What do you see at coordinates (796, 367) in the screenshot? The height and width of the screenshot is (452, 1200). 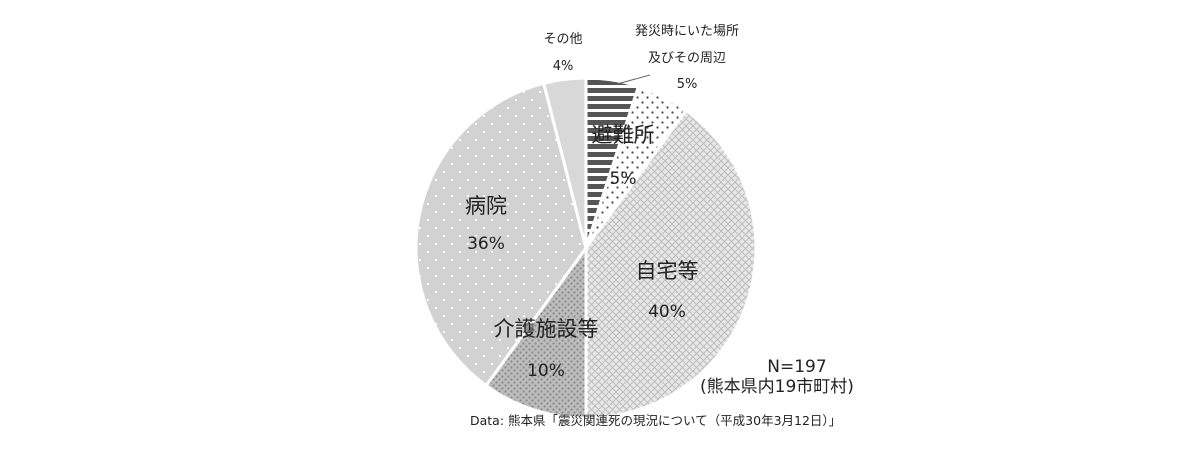 I see `sample-size-note: N=197` at bounding box center [796, 367].